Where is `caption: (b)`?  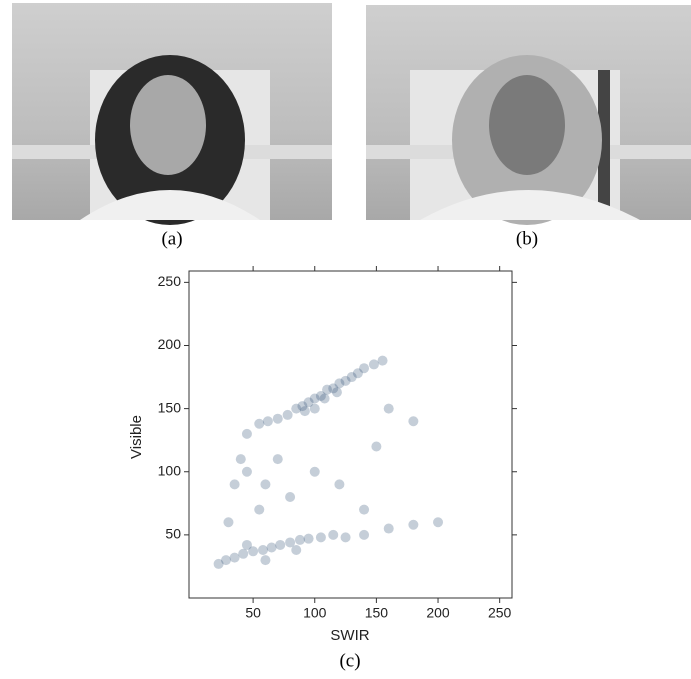 caption: (b) is located at coordinates (527, 238).